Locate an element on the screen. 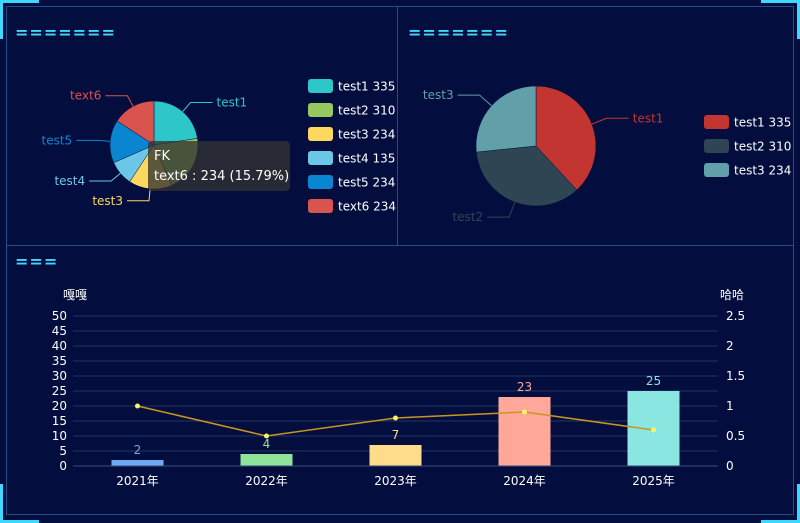  y-axis-label: 嘎嘎 is located at coordinates (75, 295).